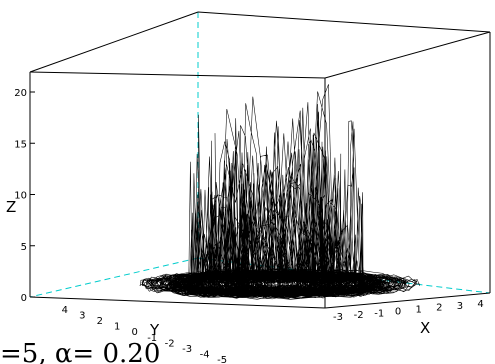  I want to click on x-tick-label: 1, so click(419, 310).